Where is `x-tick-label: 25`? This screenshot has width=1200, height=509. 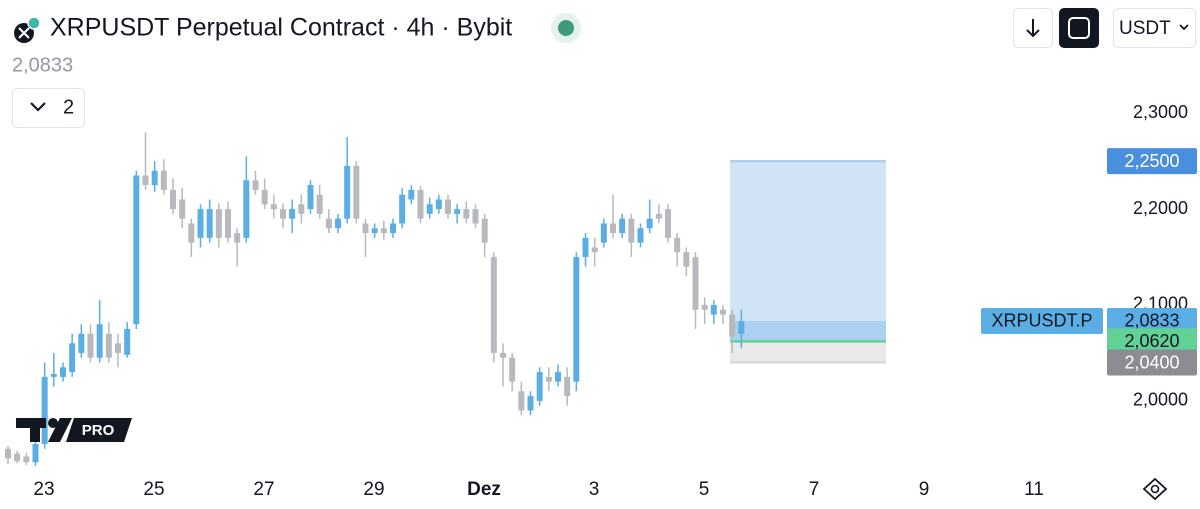
x-tick-label: 25 is located at coordinates (153, 489).